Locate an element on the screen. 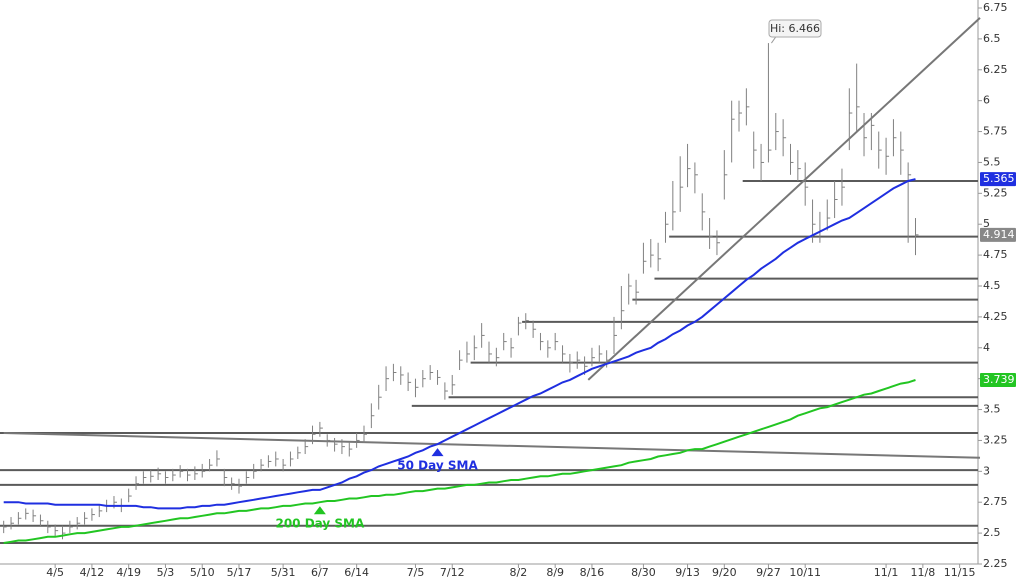  sma200-last-box is located at coordinates (998, 380).